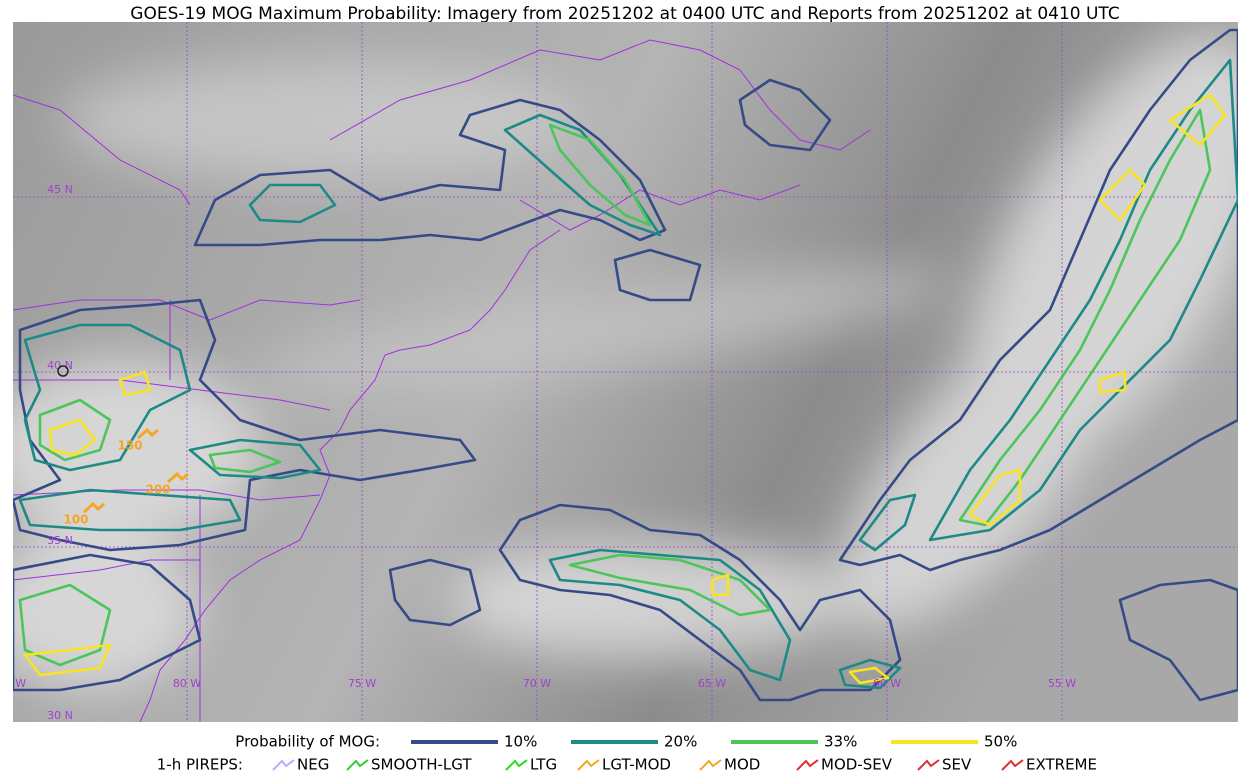 The height and width of the screenshot is (782, 1250). Describe the element at coordinates (742, 765) in the screenshot. I see `legend-label: MOD` at that location.